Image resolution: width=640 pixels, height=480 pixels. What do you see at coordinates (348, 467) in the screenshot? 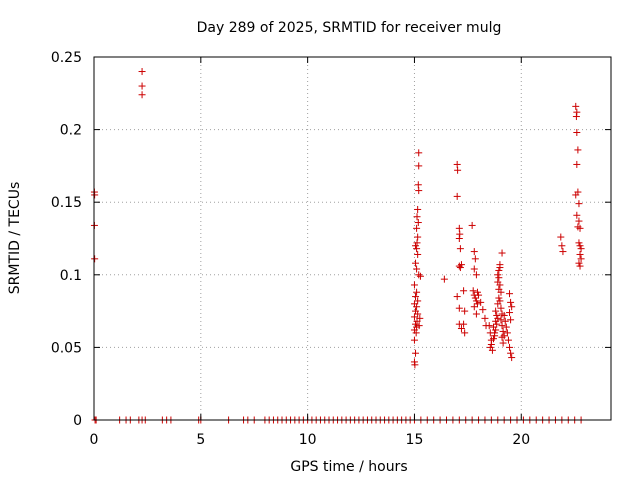
I see `x-axis-label: GPS time / hours` at bounding box center [348, 467].